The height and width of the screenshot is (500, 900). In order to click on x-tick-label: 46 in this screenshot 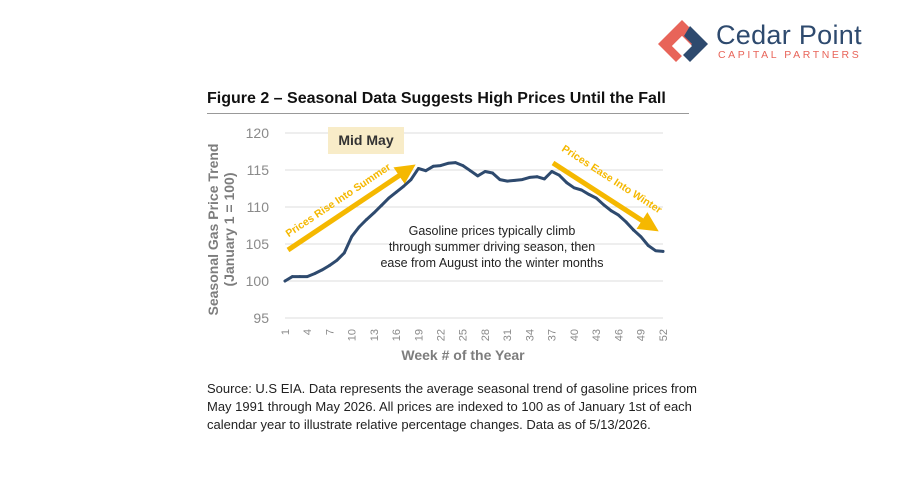, I will do `click(619, 335)`.